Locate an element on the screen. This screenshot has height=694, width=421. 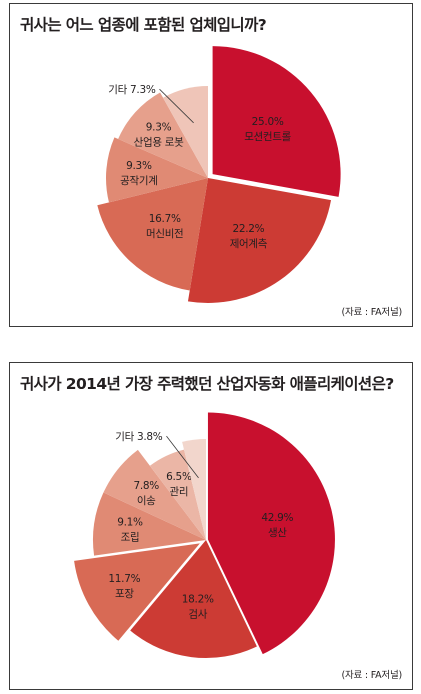
slice-value: 42.9% is located at coordinates (277, 518).